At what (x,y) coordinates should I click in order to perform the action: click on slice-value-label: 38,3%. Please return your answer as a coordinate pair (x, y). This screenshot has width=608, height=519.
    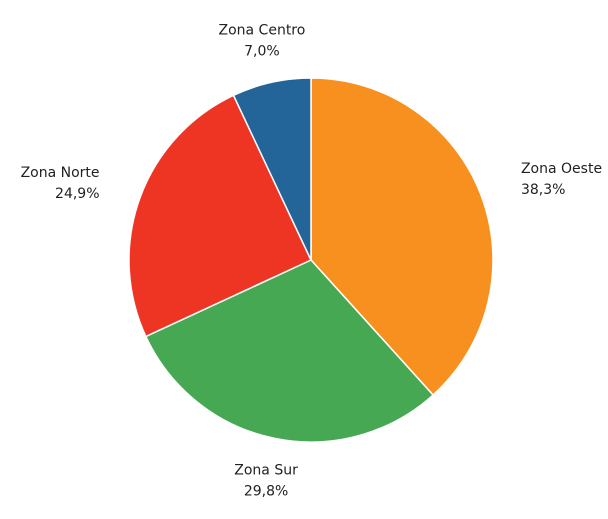
    Looking at the image, I should click on (543, 190).